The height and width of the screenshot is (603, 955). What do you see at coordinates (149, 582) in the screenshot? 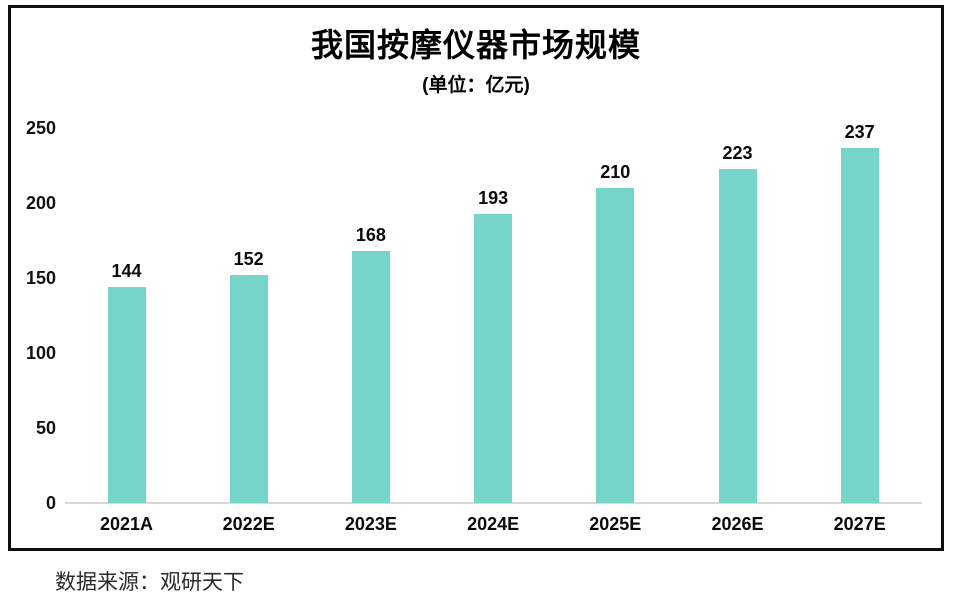
I see `data-source-label: 数据来源：观研天下` at bounding box center [149, 582].